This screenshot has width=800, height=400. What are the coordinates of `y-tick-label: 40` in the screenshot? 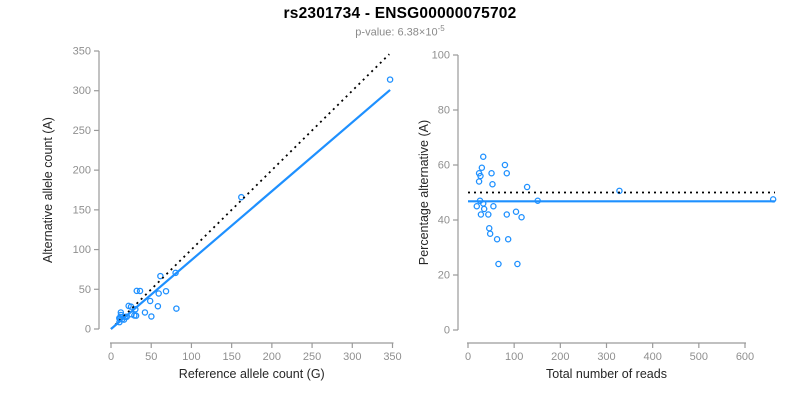 It's located at (444, 221).